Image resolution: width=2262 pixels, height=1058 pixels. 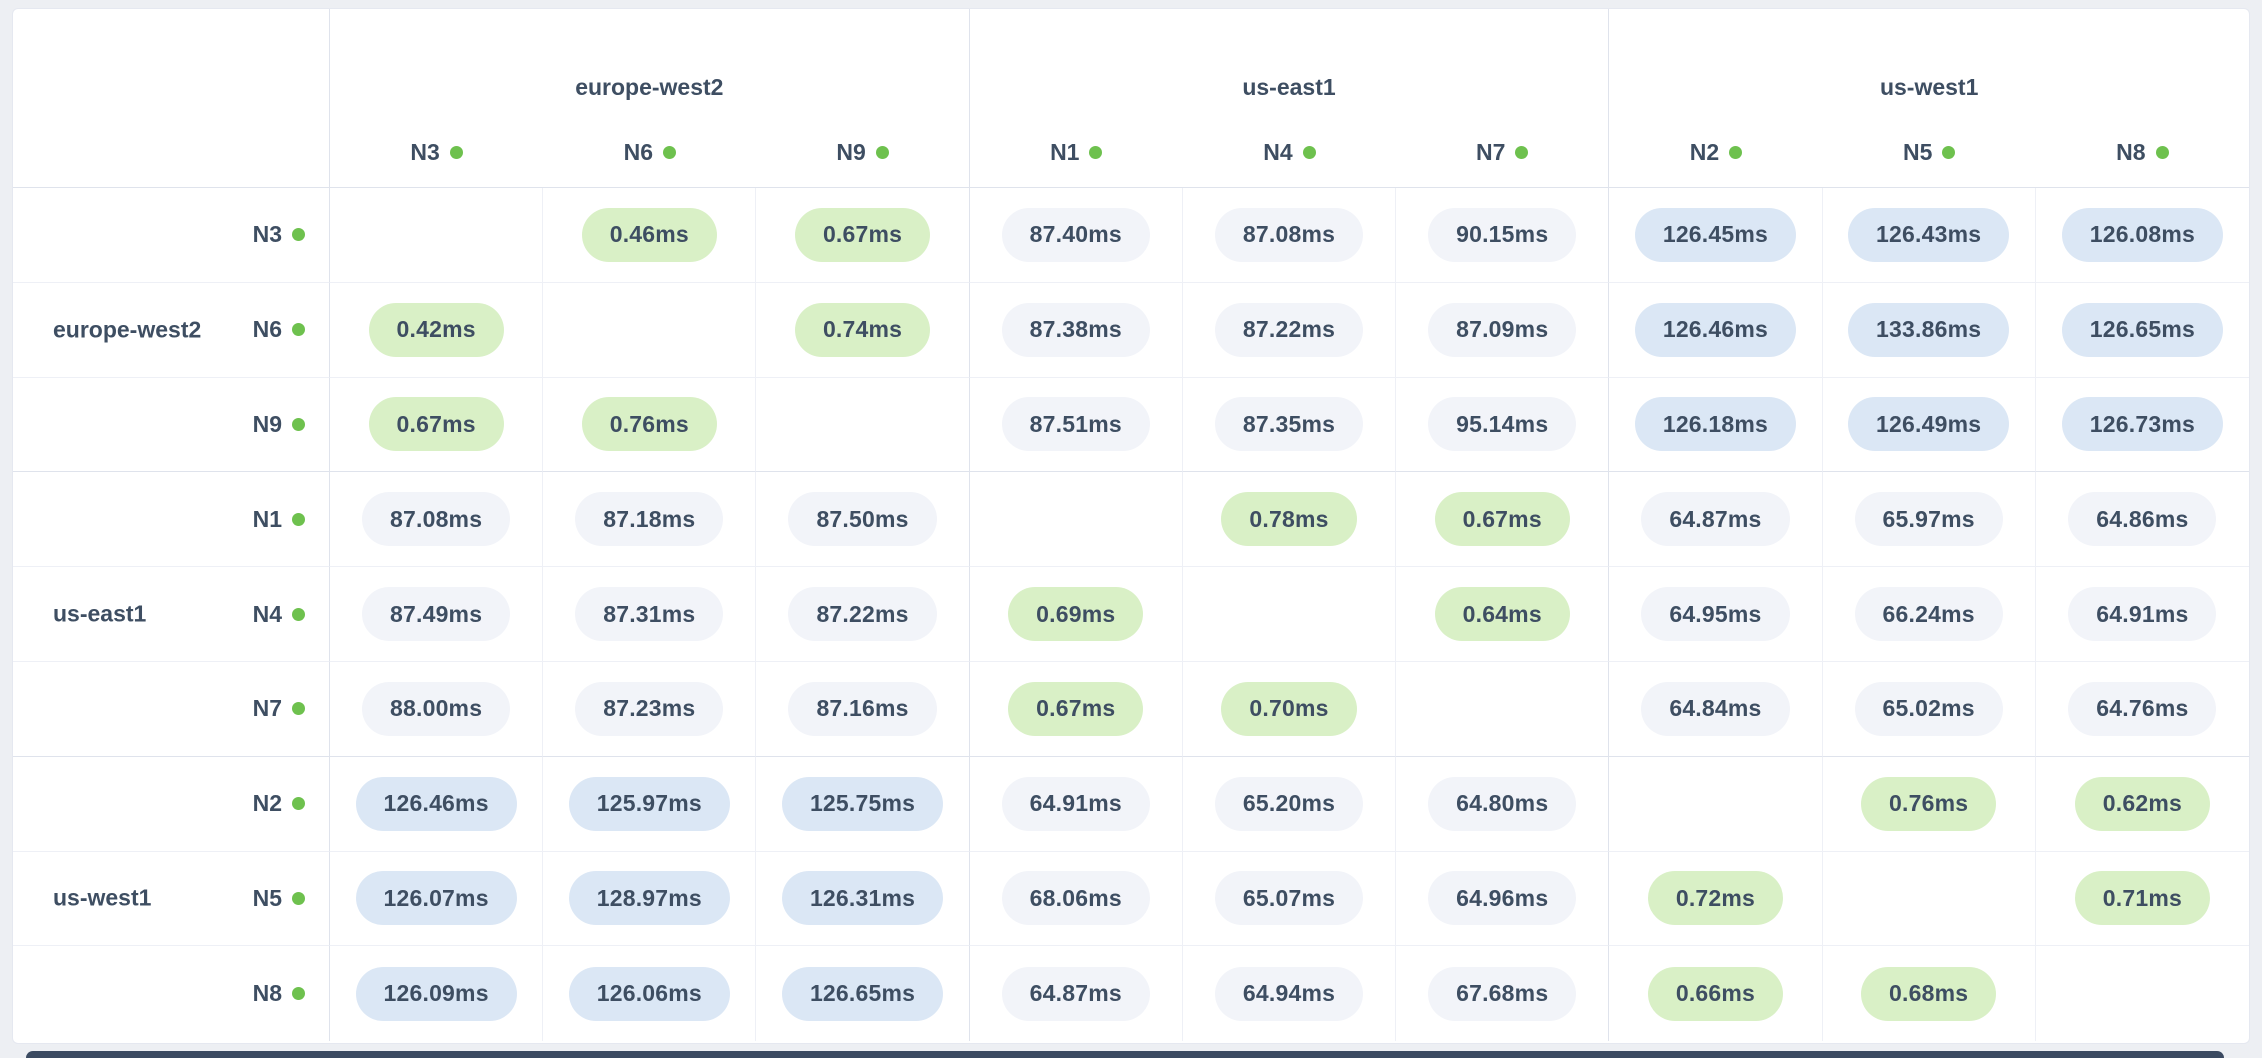 What do you see at coordinates (1076, 708) in the screenshot?
I see `latency-pill: 0.67ms` at bounding box center [1076, 708].